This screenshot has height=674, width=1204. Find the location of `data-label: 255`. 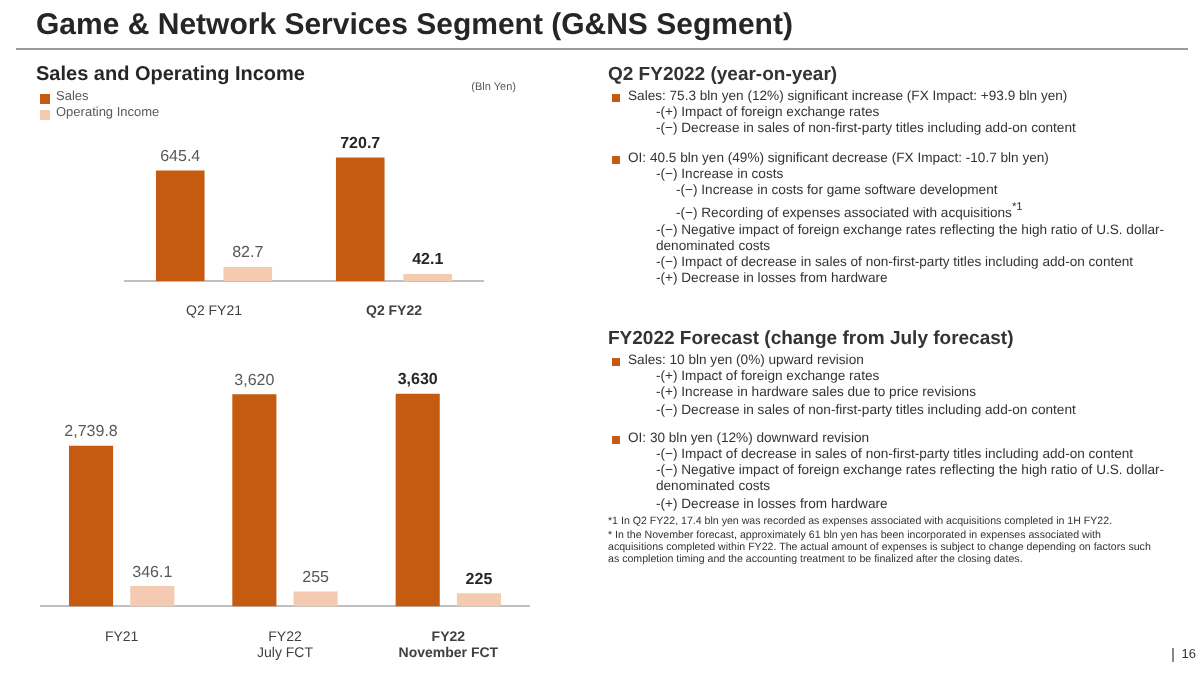

data-label: 255 is located at coordinates (316, 576).